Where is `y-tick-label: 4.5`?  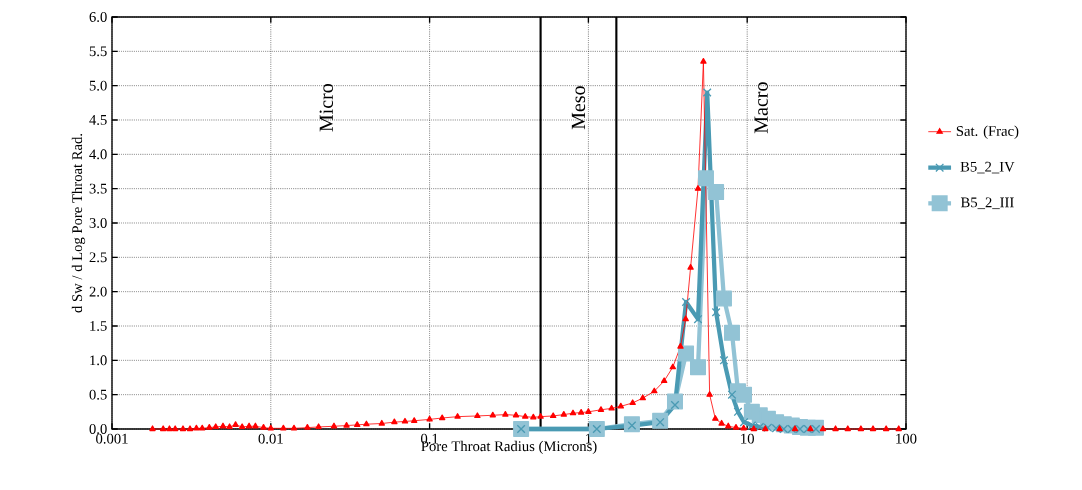 y-tick-label: 4.5 is located at coordinates (98, 120).